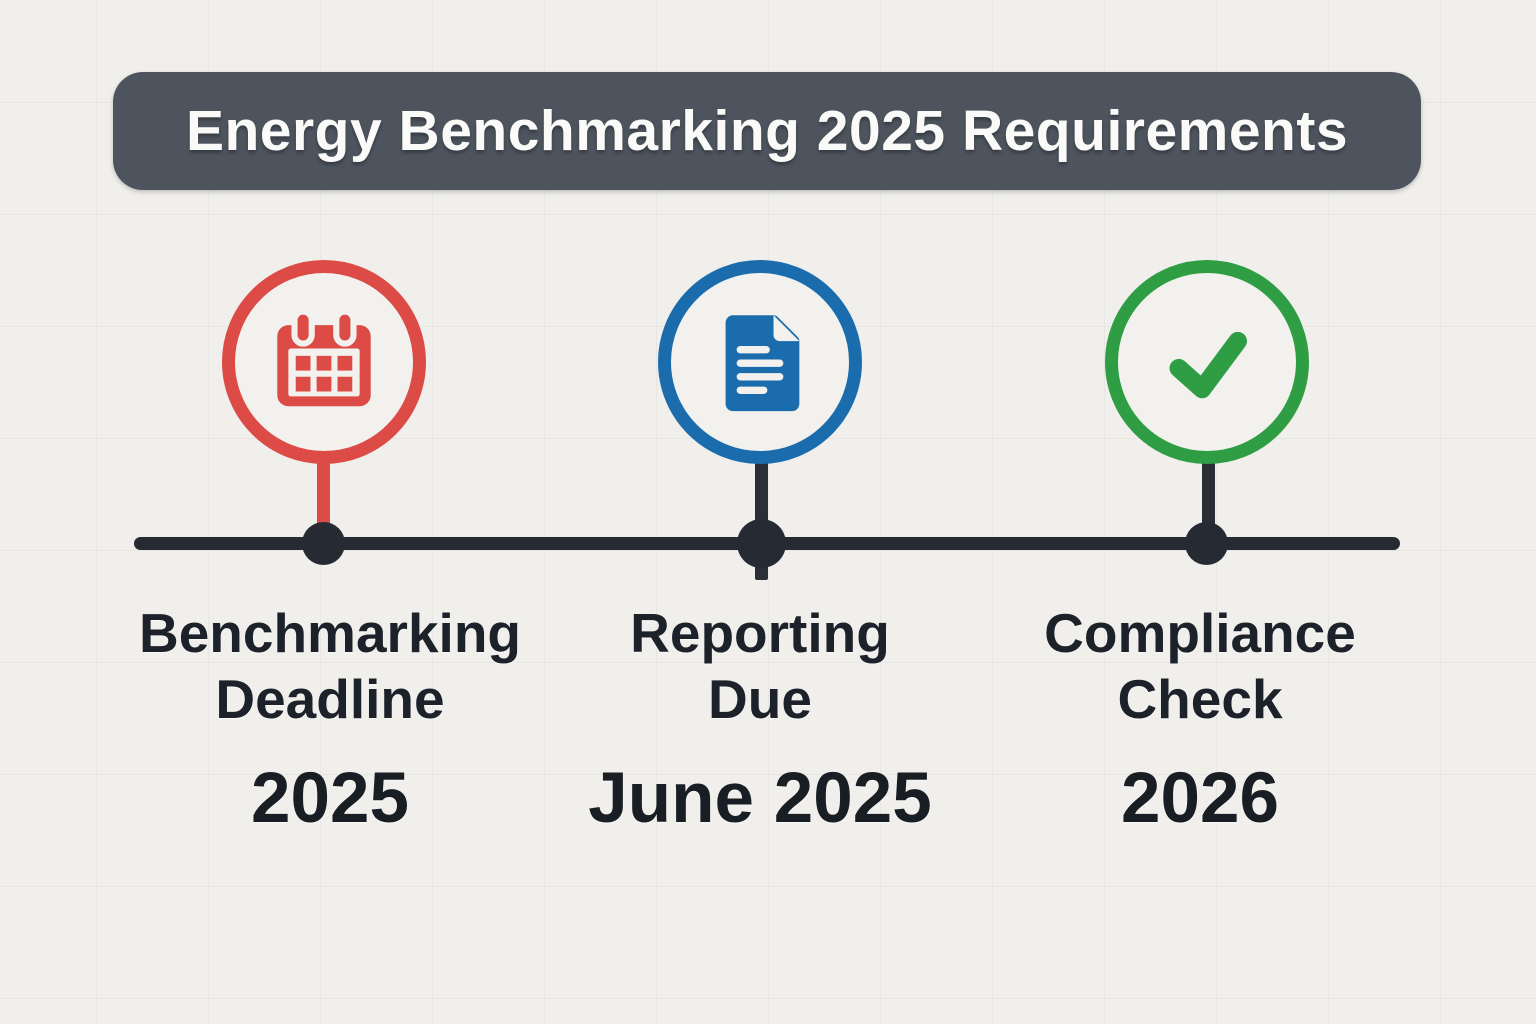 The width and height of the screenshot is (1536, 1024). What do you see at coordinates (1208, 365) in the screenshot?
I see `check-icon` at bounding box center [1208, 365].